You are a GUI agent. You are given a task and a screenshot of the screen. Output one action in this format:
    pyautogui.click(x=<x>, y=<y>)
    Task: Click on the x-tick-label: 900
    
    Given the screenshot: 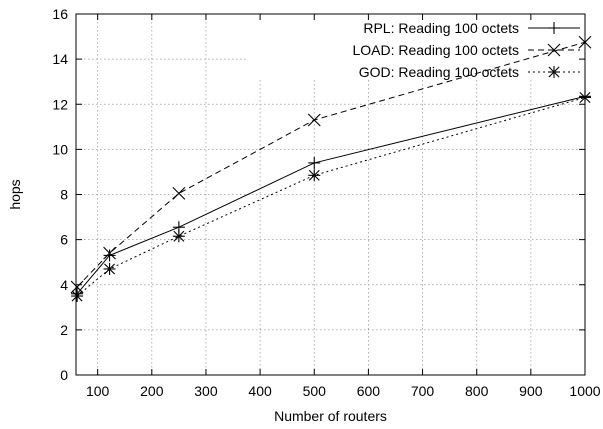 What is the action you would take?
    pyautogui.click(x=531, y=391)
    